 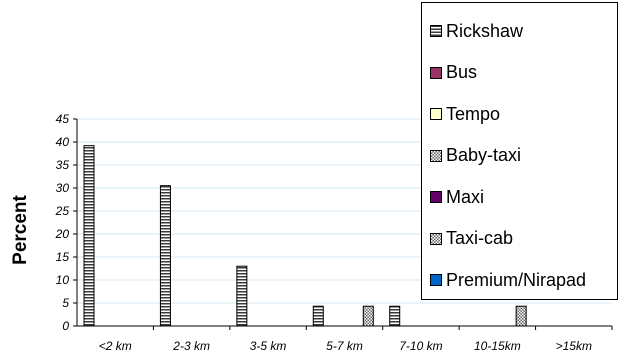 I want to click on legend-item: Rickshaw, so click(x=476, y=31).